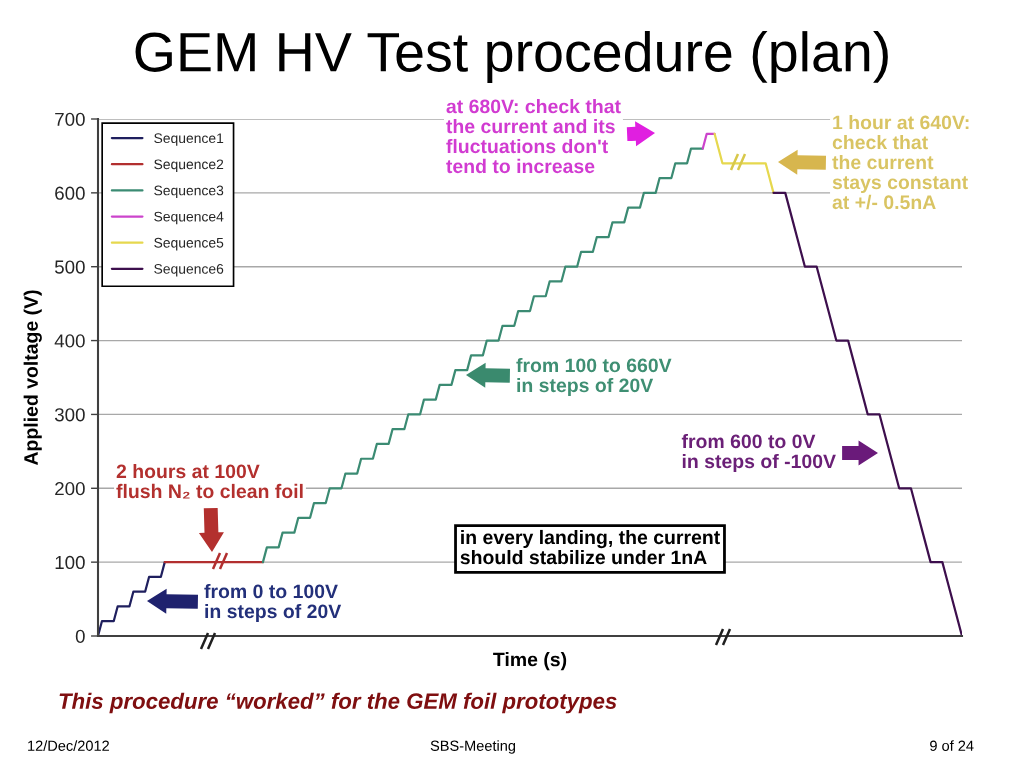 This screenshot has height=767, width=1023. Describe the element at coordinates (69, 415) in the screenshot. I see `y-tick-label: 300` at that location.